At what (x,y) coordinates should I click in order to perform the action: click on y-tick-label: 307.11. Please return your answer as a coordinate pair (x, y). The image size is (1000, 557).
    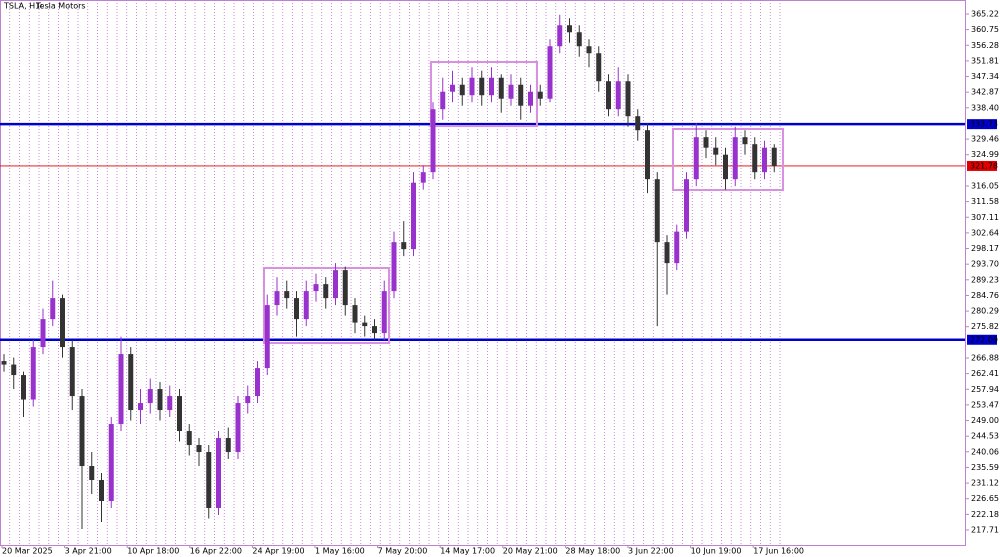
    Looking at the image, I should click on (985, 217).